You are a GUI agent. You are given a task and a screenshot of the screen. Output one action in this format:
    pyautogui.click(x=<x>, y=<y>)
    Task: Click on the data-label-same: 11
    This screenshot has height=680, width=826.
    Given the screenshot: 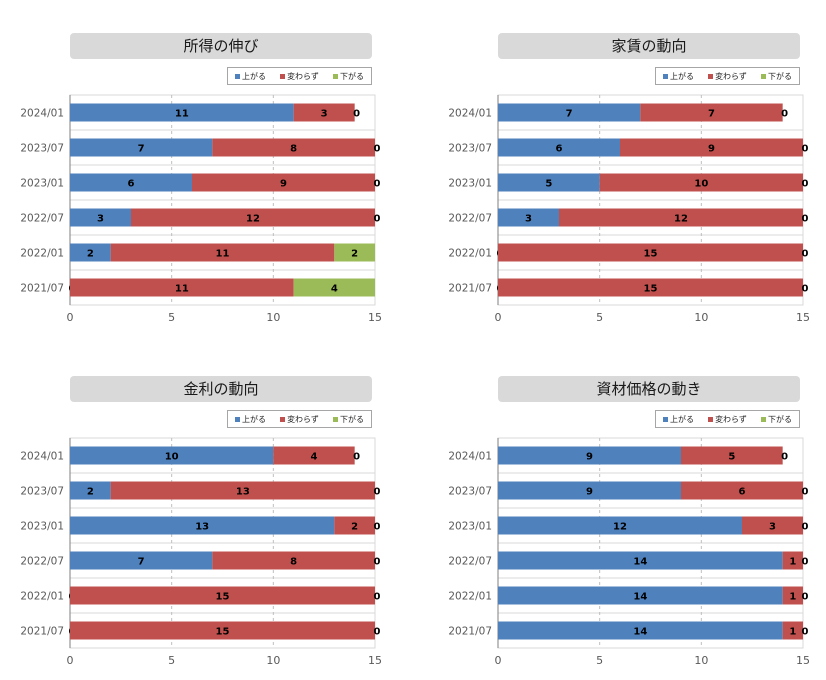 What is the action you would take?
    pyautogui.click(x=223, y=254)
    